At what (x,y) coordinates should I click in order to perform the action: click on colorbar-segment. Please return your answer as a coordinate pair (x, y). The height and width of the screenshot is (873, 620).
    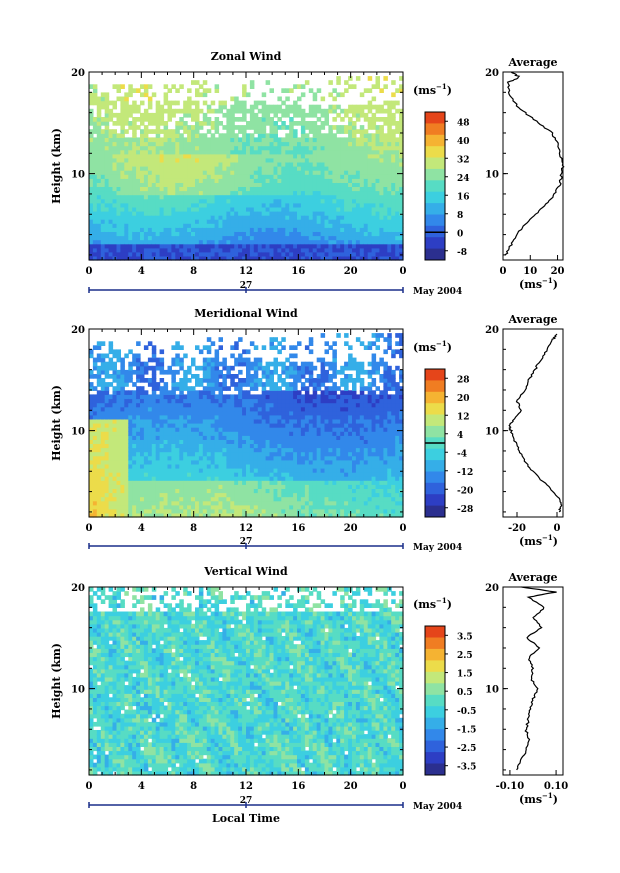
    Looking at the image, I should click on (435, 254).